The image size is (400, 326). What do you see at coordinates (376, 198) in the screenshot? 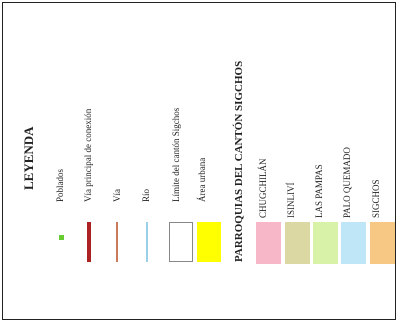
I see `parish-label-sigchos: SIGCHOS` at bounding box center [376, 198].